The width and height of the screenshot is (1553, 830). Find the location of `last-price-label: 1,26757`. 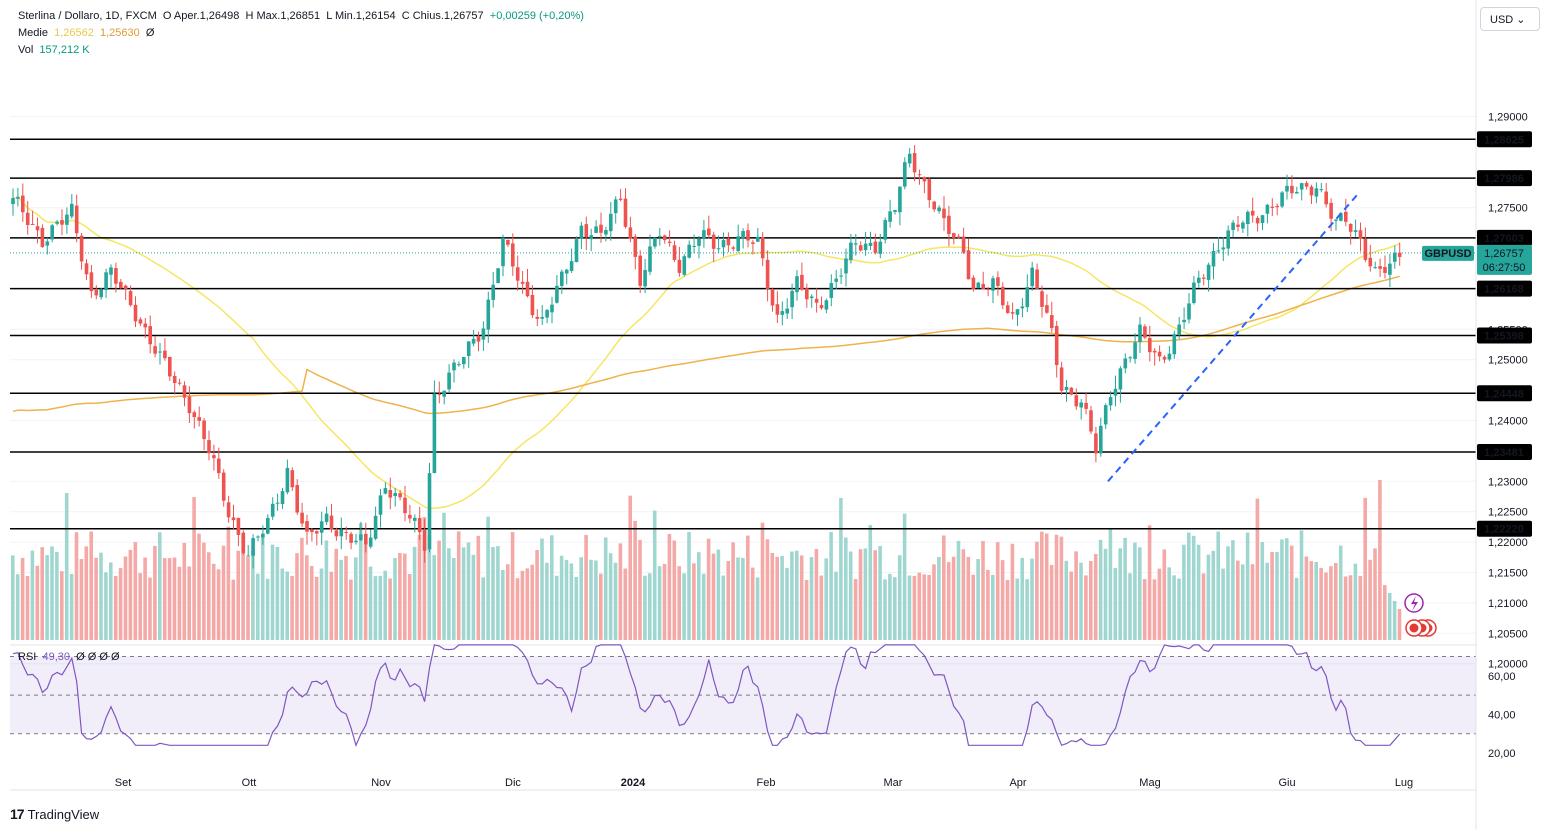

last-price-label: 1,26757 is located at coordinates (1504, 254).